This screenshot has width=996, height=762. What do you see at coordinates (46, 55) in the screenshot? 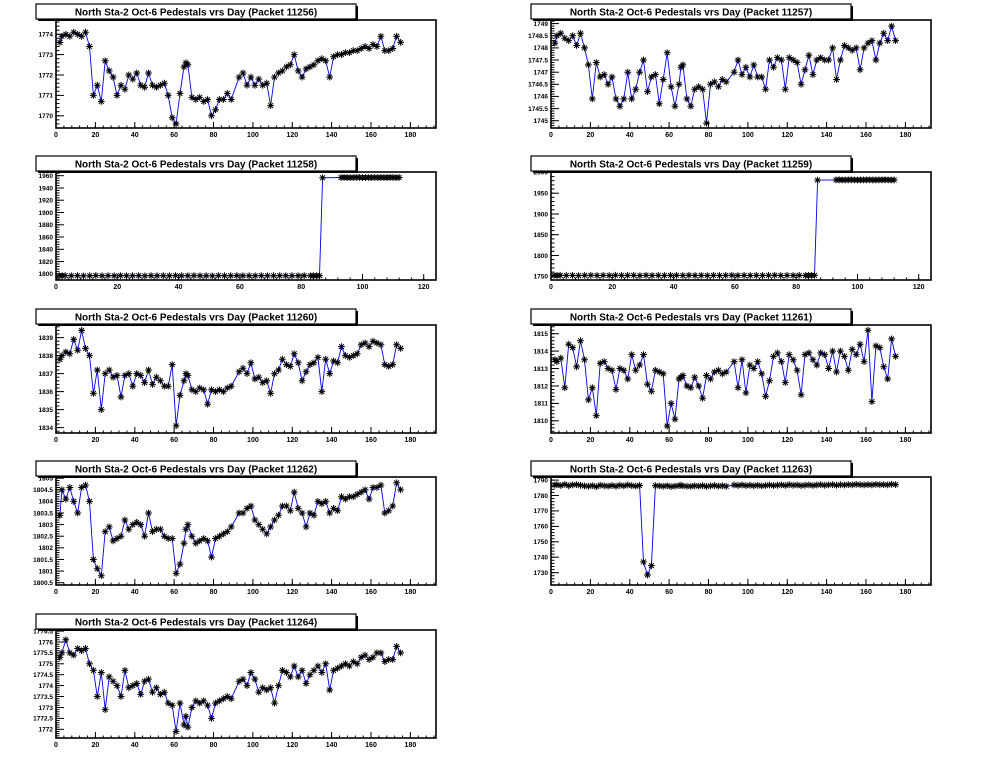
I see `y-tick-label: 1773` at bounding box center [46, 55].